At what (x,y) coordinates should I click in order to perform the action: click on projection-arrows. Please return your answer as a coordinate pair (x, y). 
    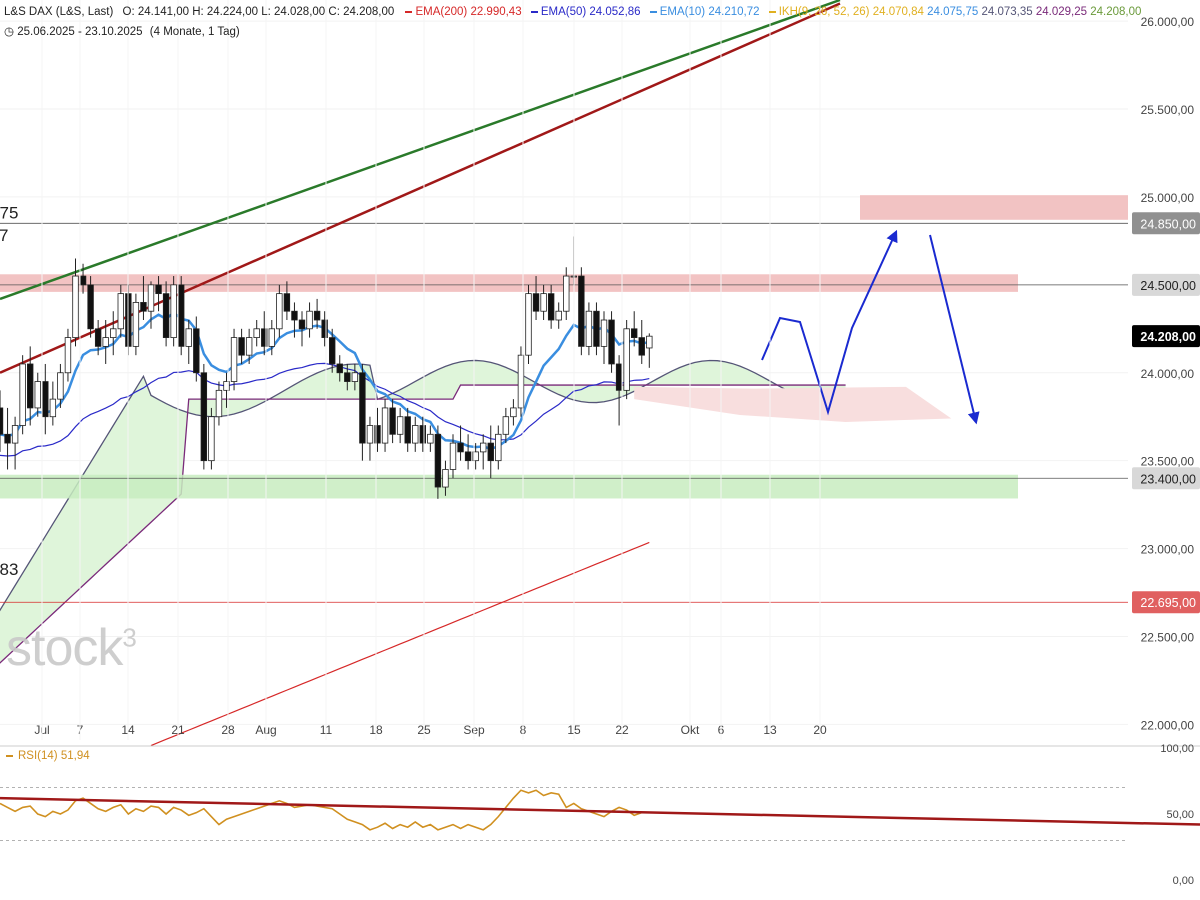
    Looking at the image, I should click on (870, 327).